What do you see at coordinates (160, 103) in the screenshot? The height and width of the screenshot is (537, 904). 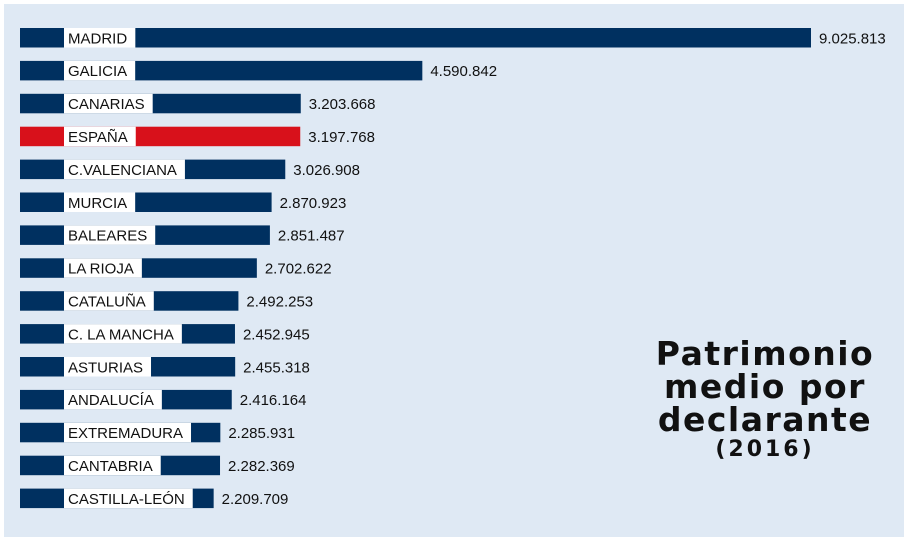 I see `bar-canarias` at bounding box center [160, 103].